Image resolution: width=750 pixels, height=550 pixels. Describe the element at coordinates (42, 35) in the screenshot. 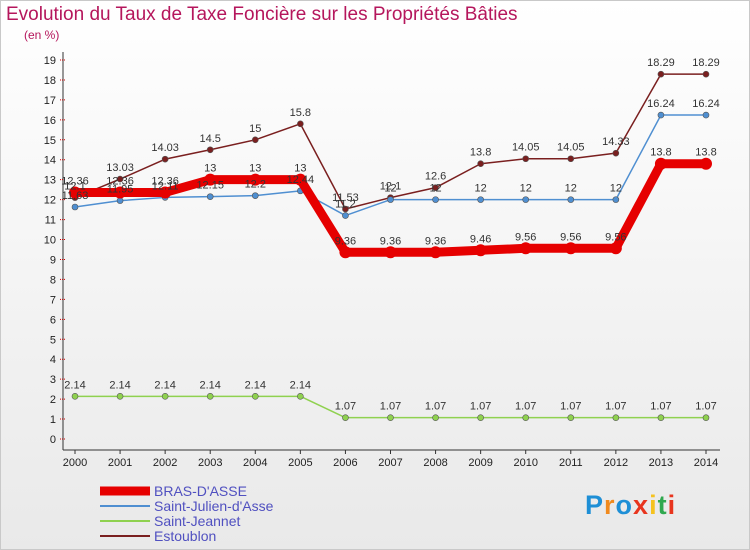

I see `y-axis-unit: (en %)` at that location.